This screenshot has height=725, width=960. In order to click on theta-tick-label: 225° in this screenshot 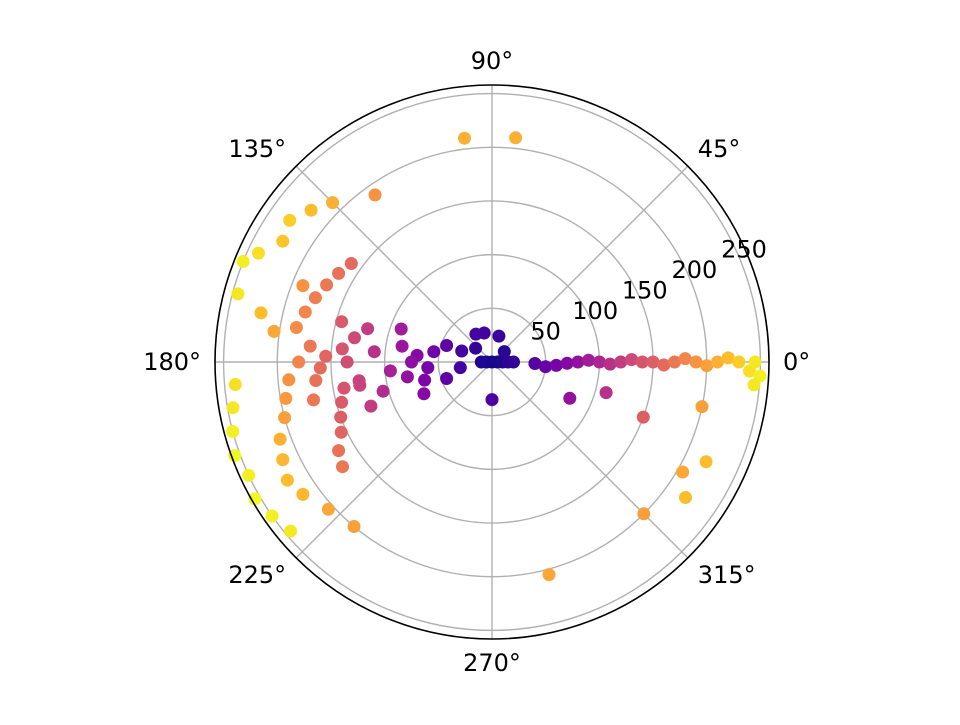, I will do `click(257, 575)`.